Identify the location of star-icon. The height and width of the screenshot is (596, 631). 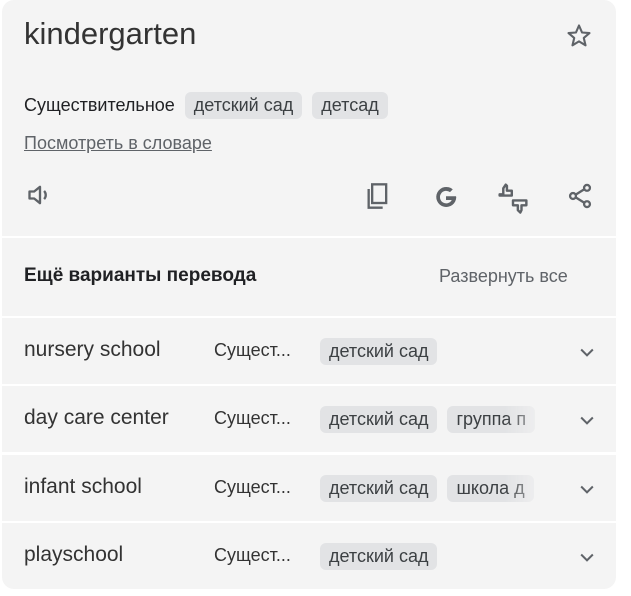
(579, 36).